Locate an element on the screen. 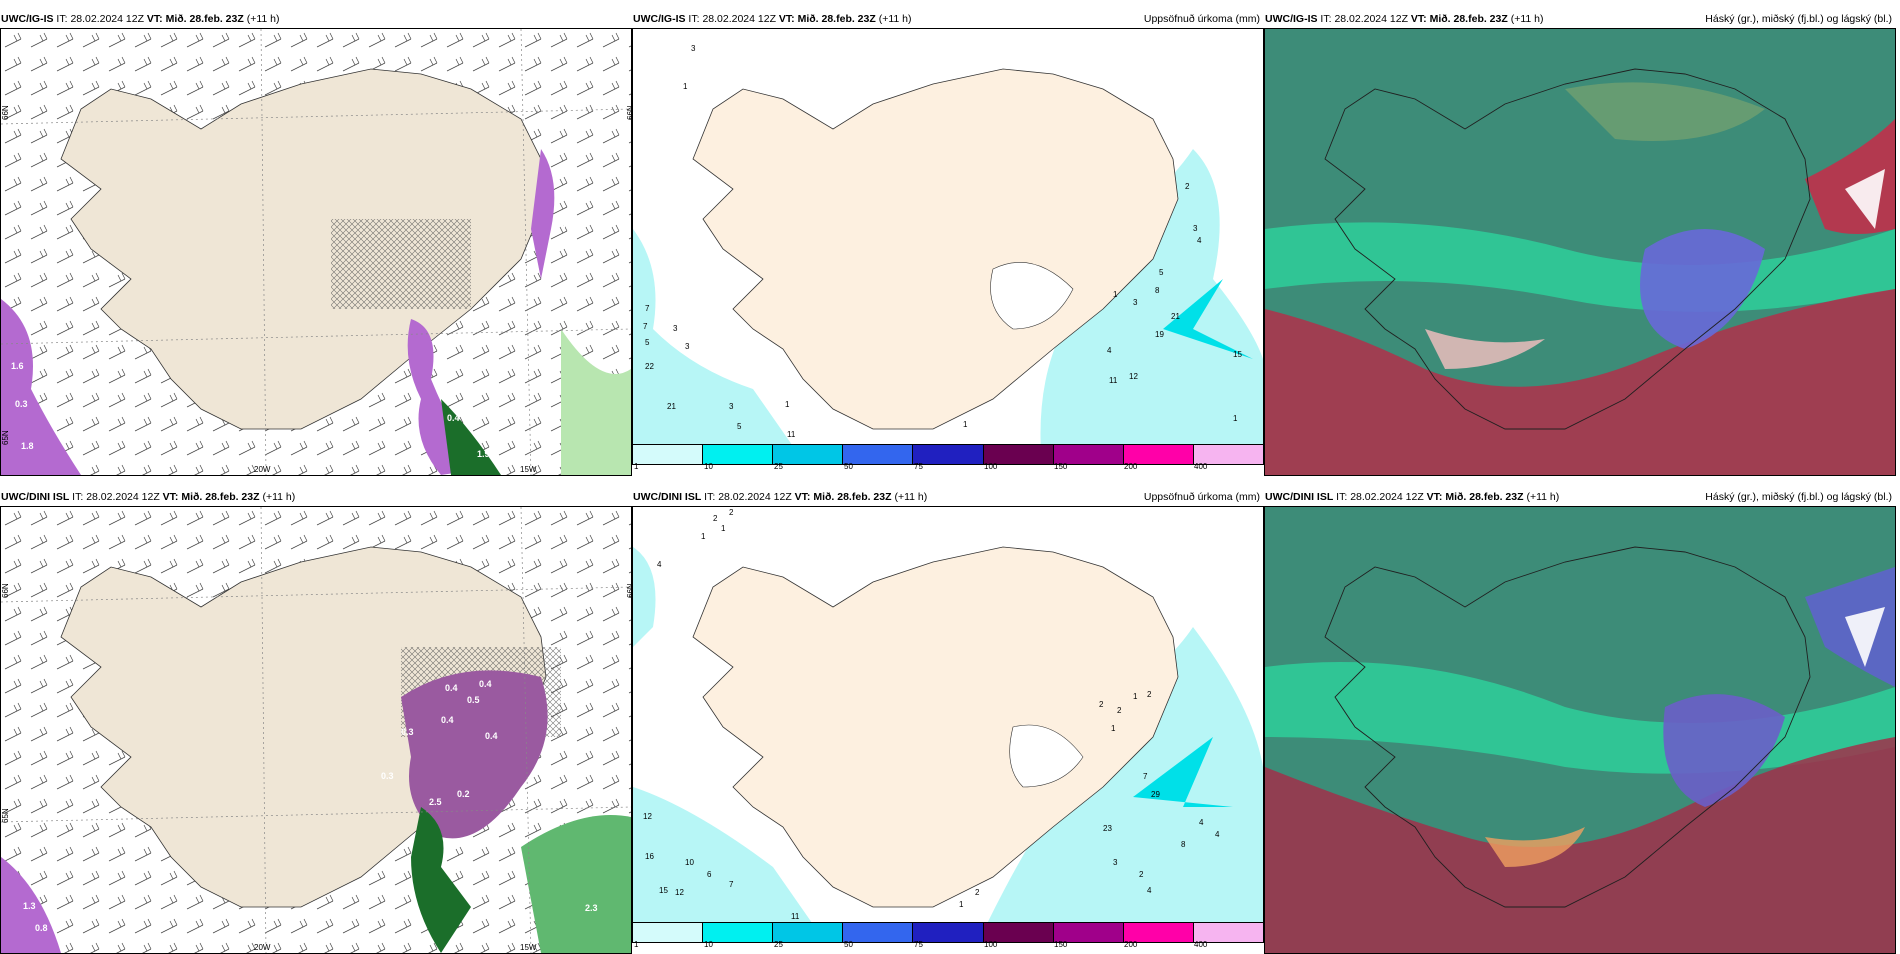 This screenshot has width=1900, height=954. colorbar-labels: 1 10 25 50 75 100 150 200 400 is located at coordinates (948, 946).